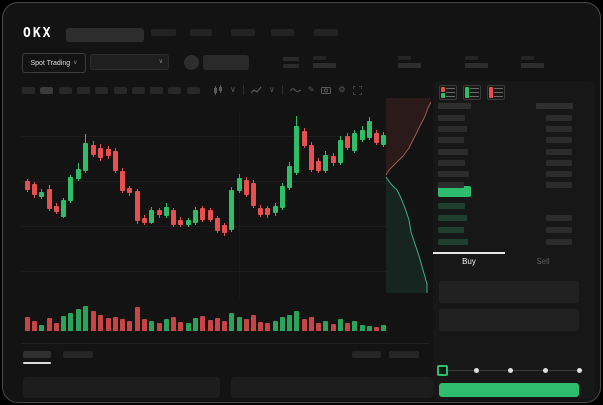  I want to click on book-bids-icon, so click(472, 92).